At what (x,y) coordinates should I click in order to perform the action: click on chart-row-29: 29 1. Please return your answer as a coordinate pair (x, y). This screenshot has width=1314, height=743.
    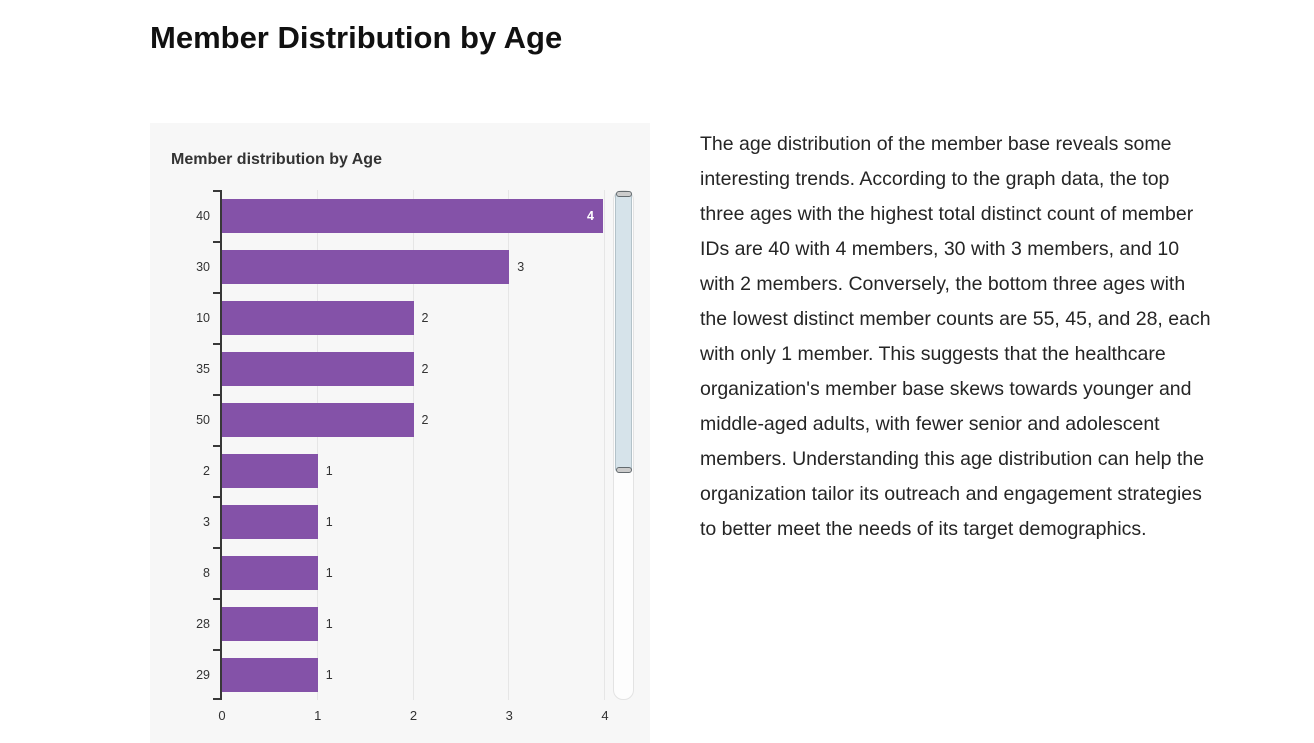
    Looking at the image, I should click on (399, 674).